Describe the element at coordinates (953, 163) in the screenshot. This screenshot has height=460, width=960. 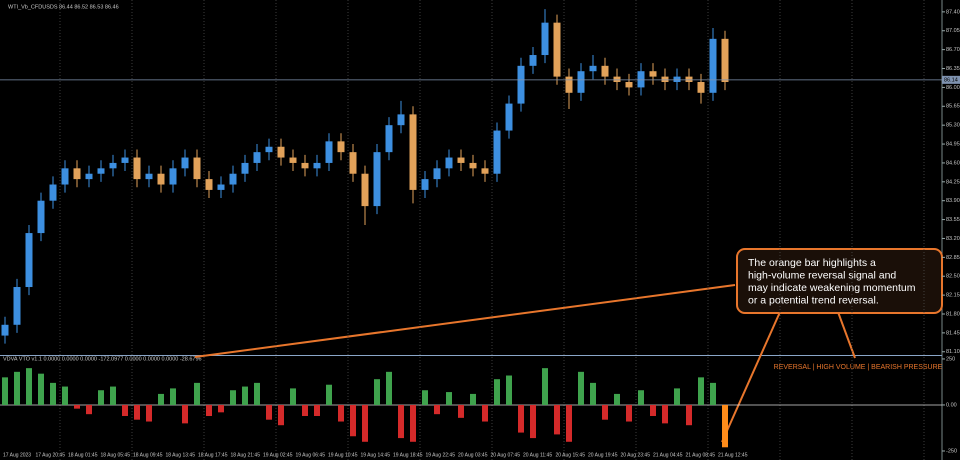
I see `y-tick-label: 84.60` at that location.